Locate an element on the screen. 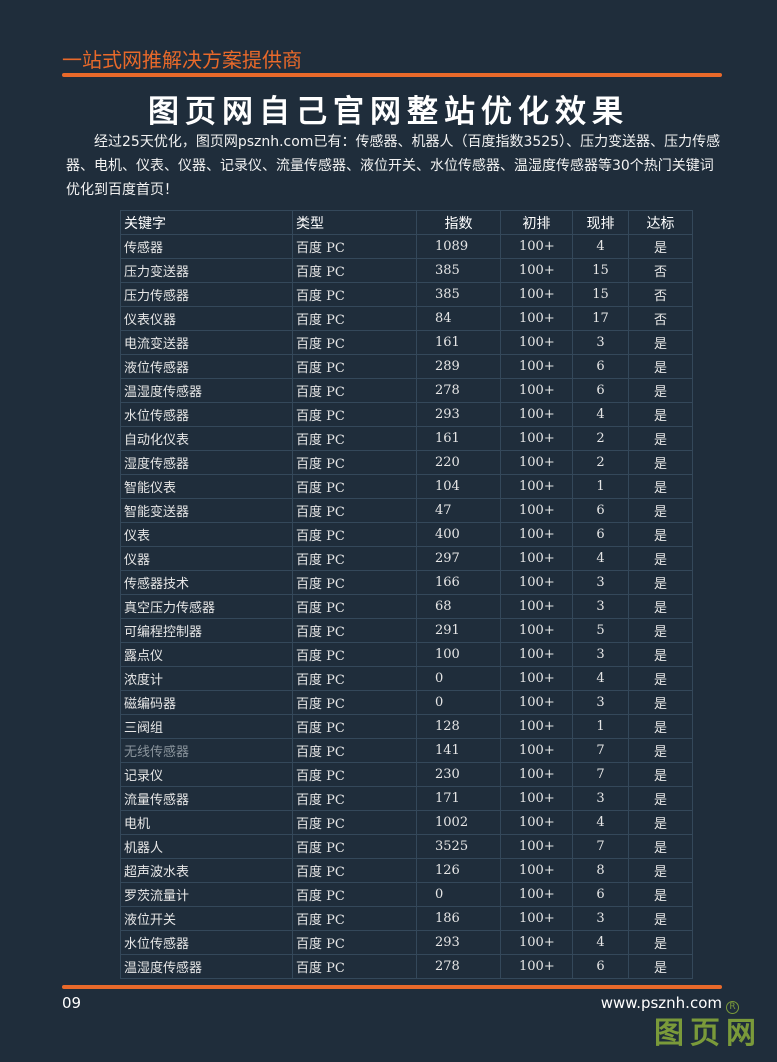 This screenshot has height=1062, width=777. index-cell: 128 is located at coordinates (458, 726).